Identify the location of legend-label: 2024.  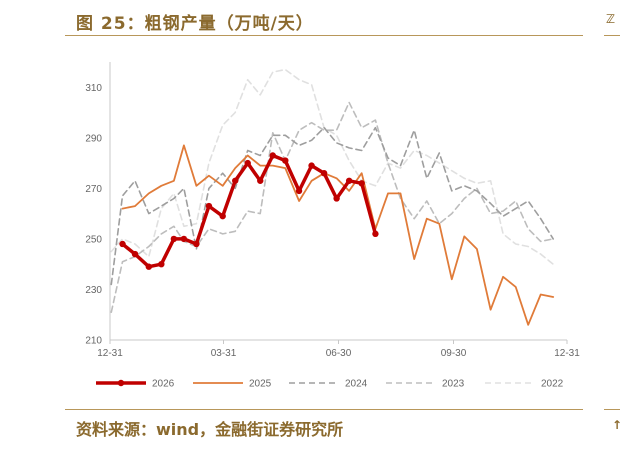
(356, 384).